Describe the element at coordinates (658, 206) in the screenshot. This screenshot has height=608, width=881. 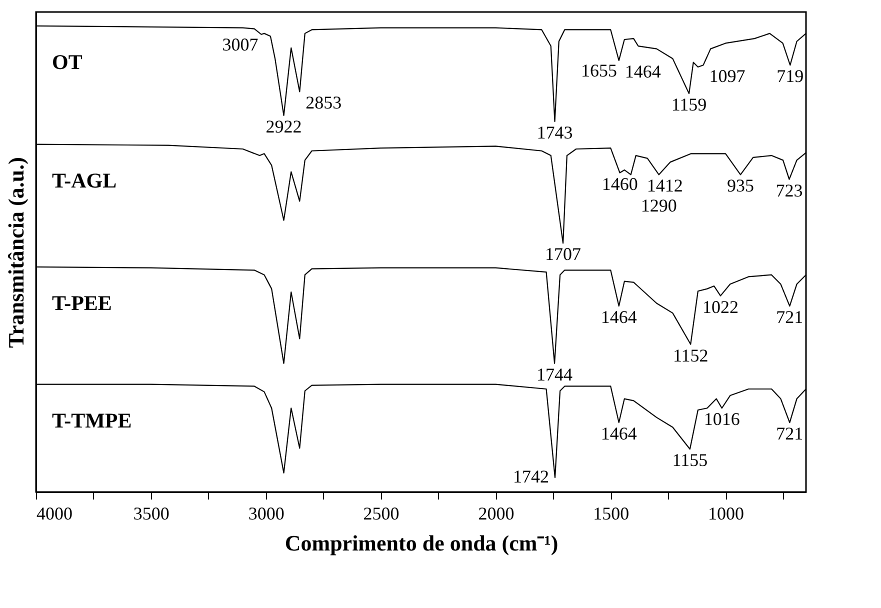
I see `annotation: 1290` at that location.